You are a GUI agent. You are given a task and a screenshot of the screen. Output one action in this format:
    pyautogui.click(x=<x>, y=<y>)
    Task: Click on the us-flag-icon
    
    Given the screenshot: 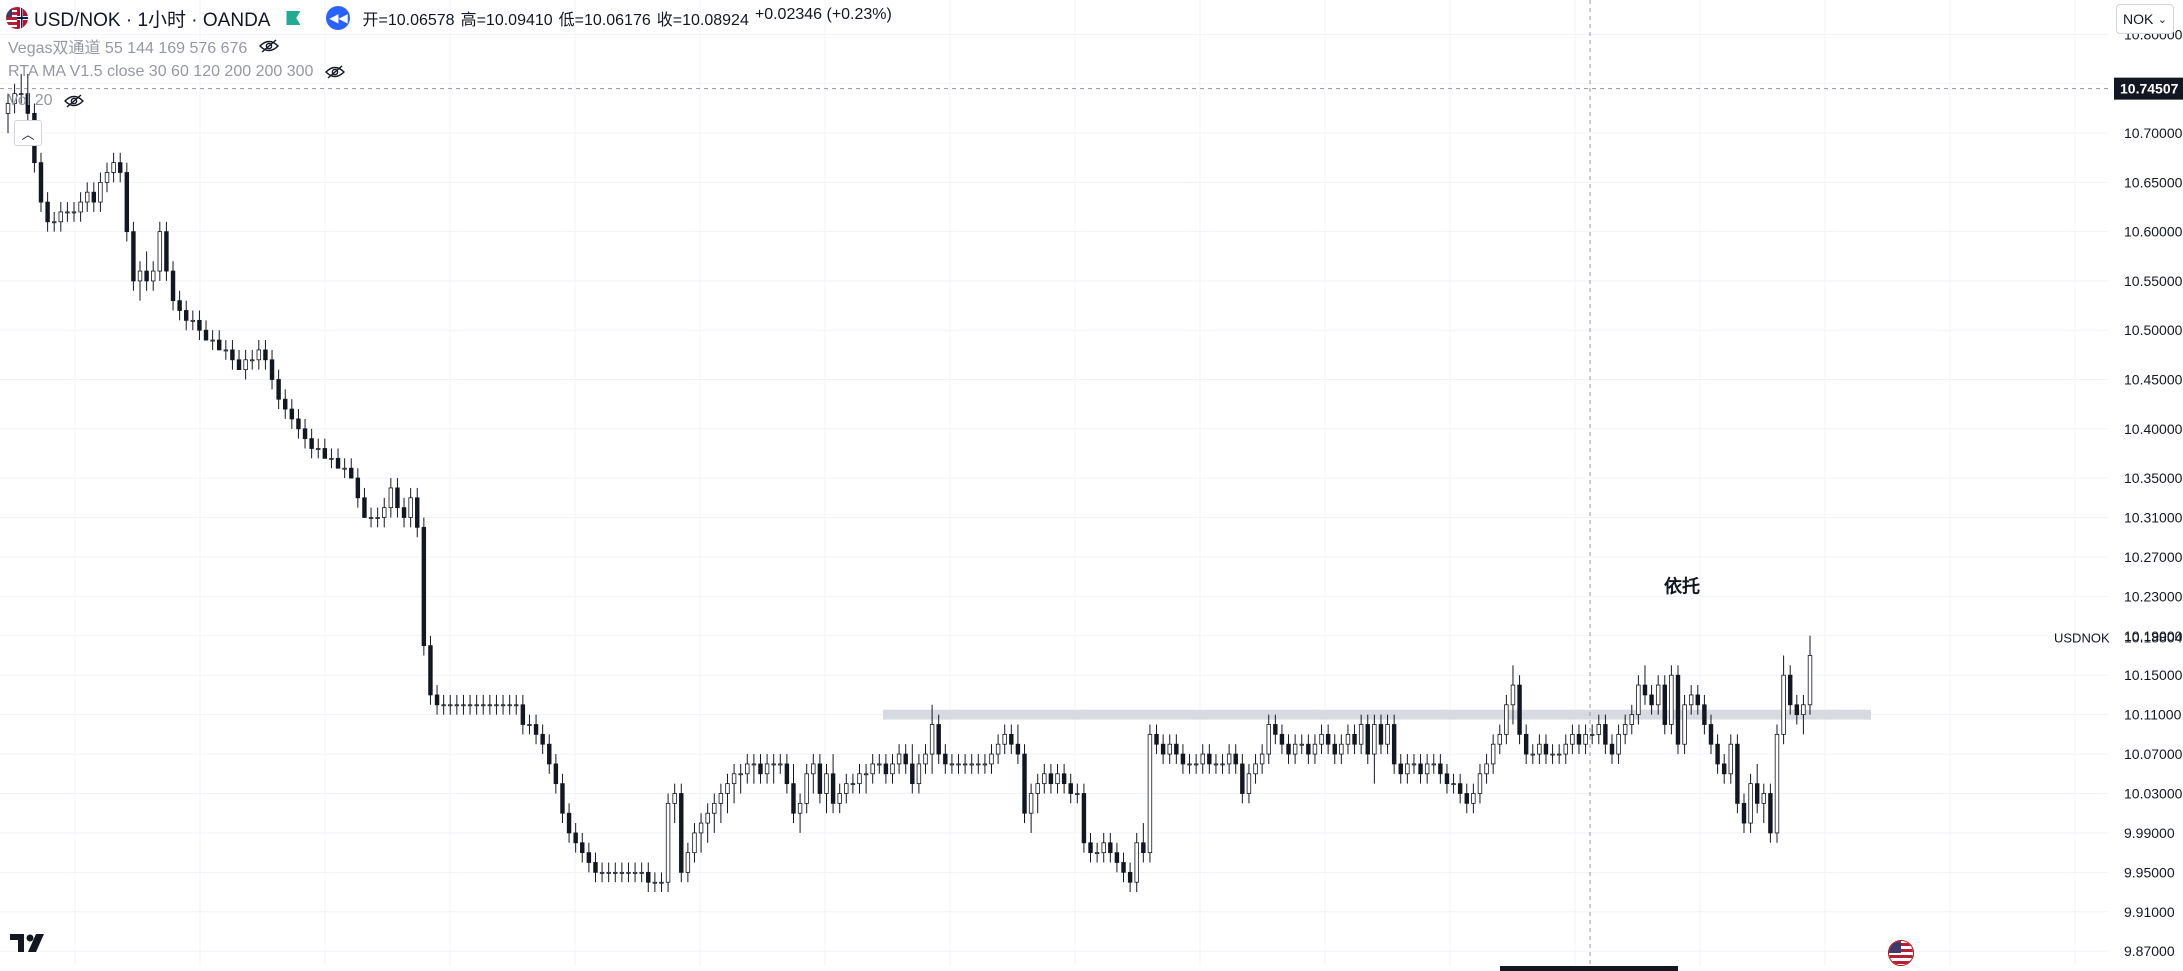 What is the action you would take?
    pyautogui.click(x=1901, y=953)
    